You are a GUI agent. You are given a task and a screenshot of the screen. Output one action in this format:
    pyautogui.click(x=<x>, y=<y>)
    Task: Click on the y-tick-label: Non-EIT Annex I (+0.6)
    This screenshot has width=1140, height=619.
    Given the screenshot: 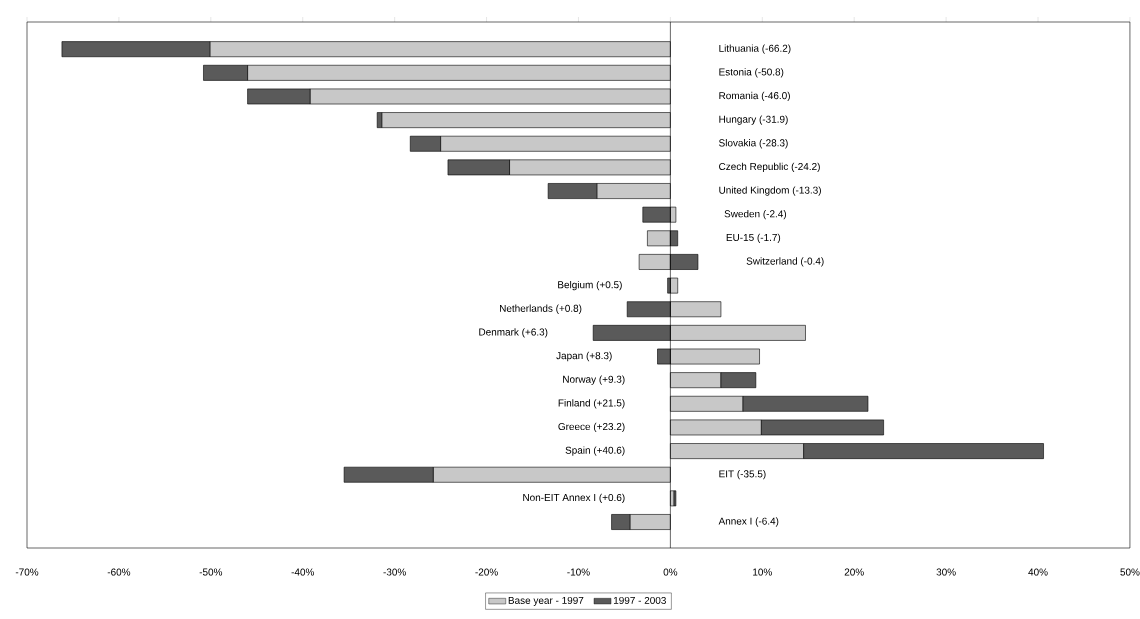 What is the action you would take?
    pyautogui.click(x=574, y=498)
    